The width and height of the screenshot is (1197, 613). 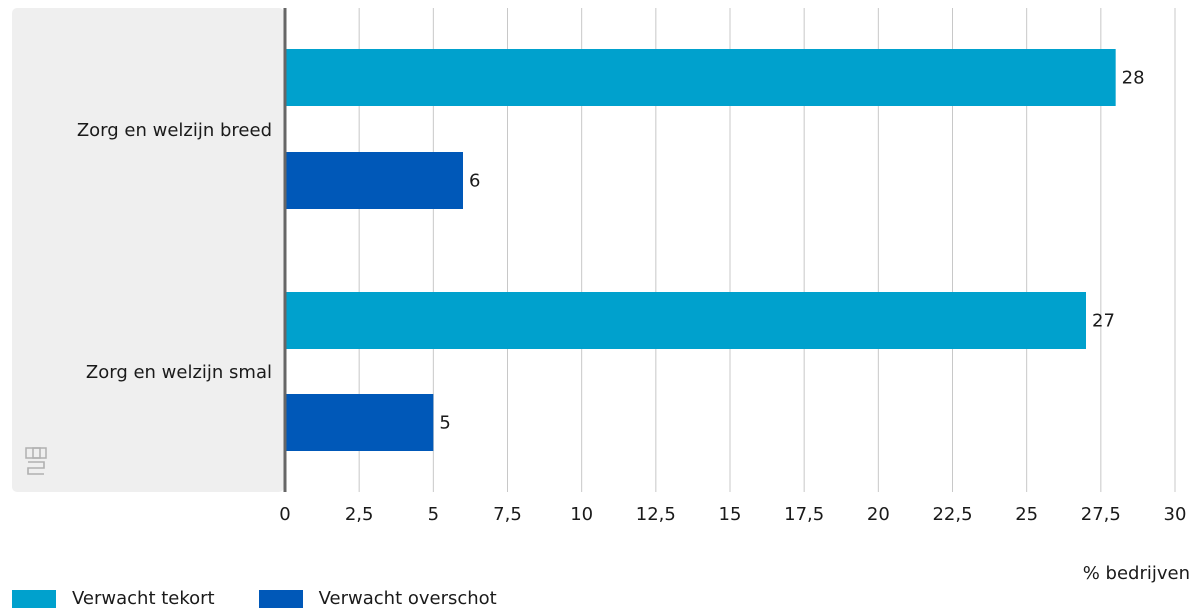 What do you see at coordinates (1026, 514) in the screenshot?
I see `x-tick-label: 25` at bounding box center [1026, 514].